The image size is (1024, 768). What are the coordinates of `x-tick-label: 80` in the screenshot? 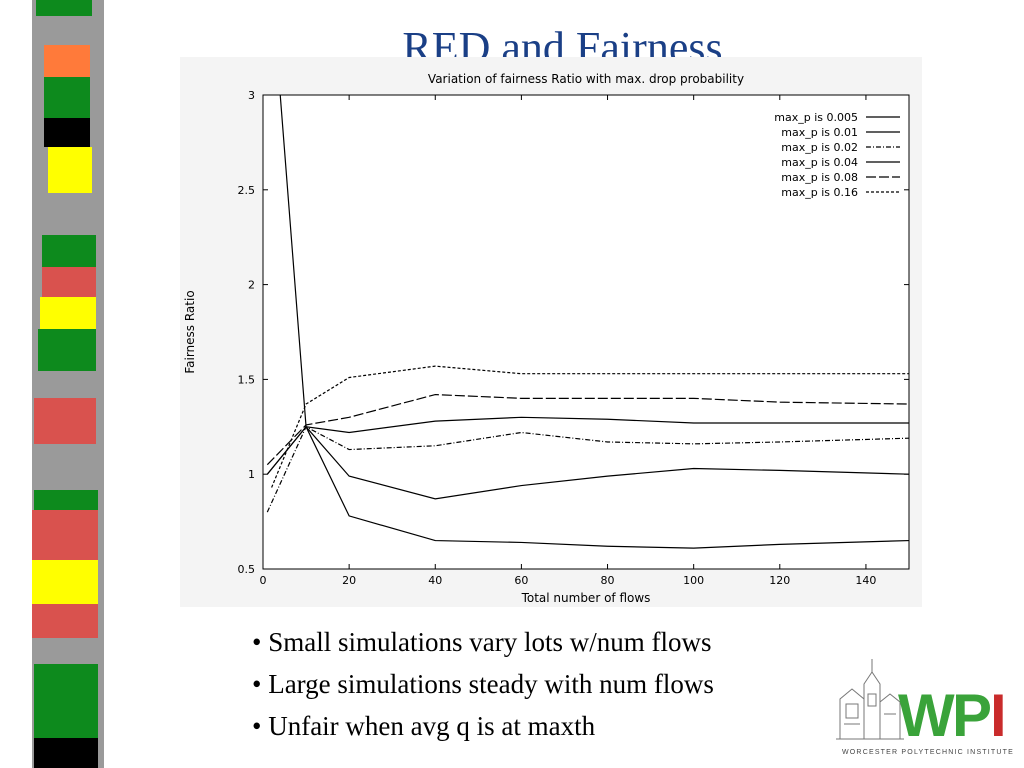 It's located at (608, 580).